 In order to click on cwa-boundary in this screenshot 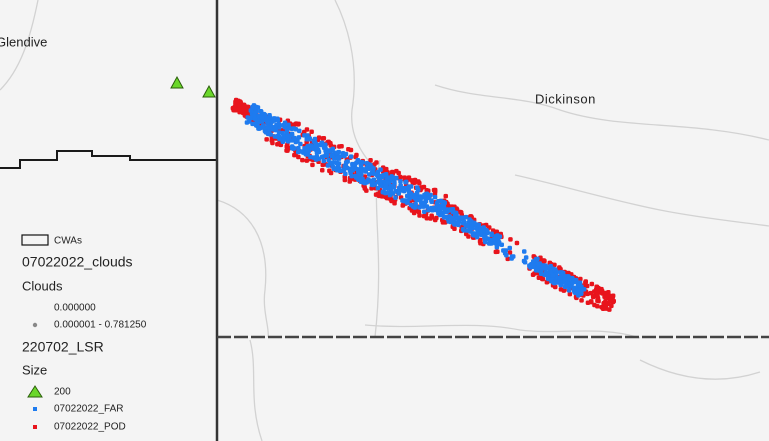, I will do `click(108, 159)`.